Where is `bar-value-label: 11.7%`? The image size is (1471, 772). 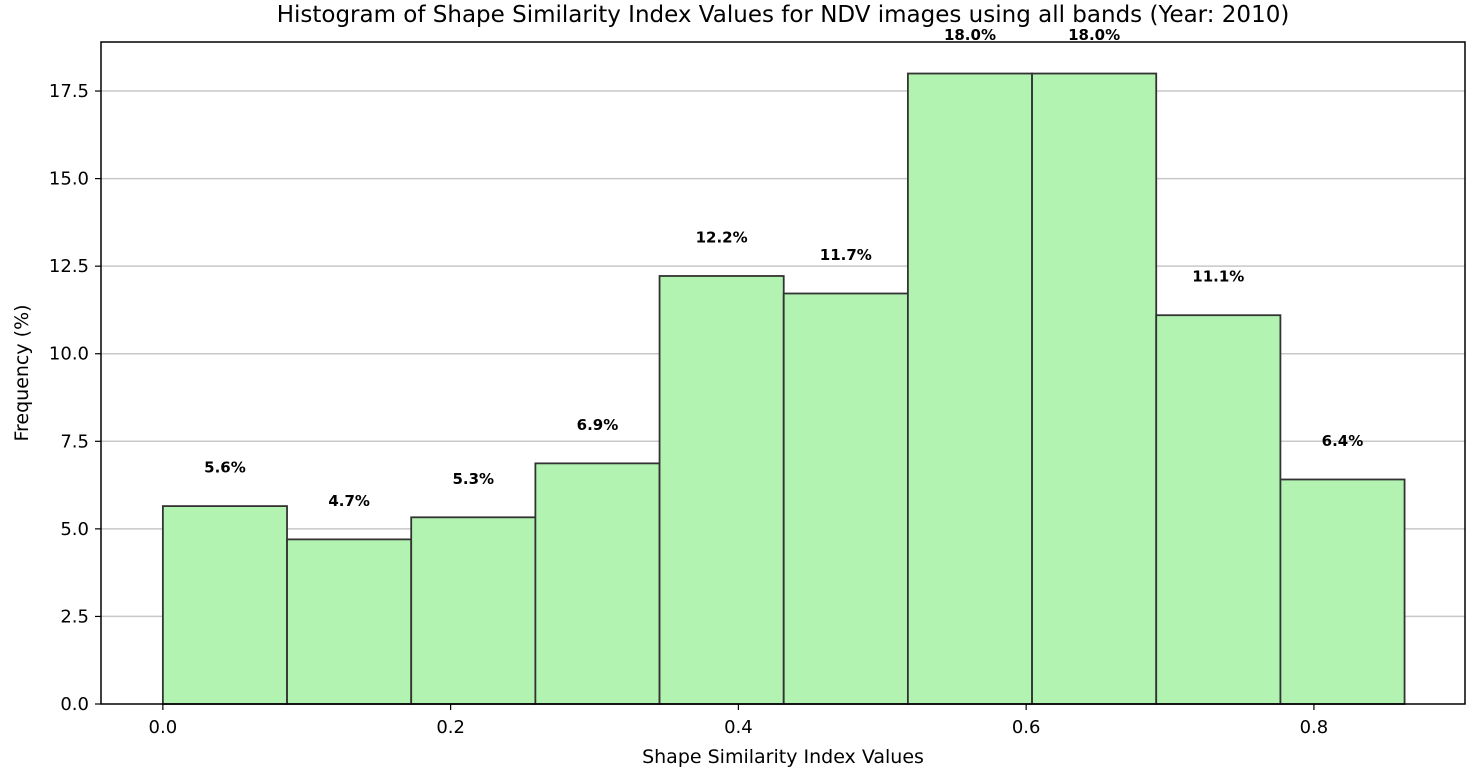
bar-value-label: 11.7% is located at coordinates (846, 255).